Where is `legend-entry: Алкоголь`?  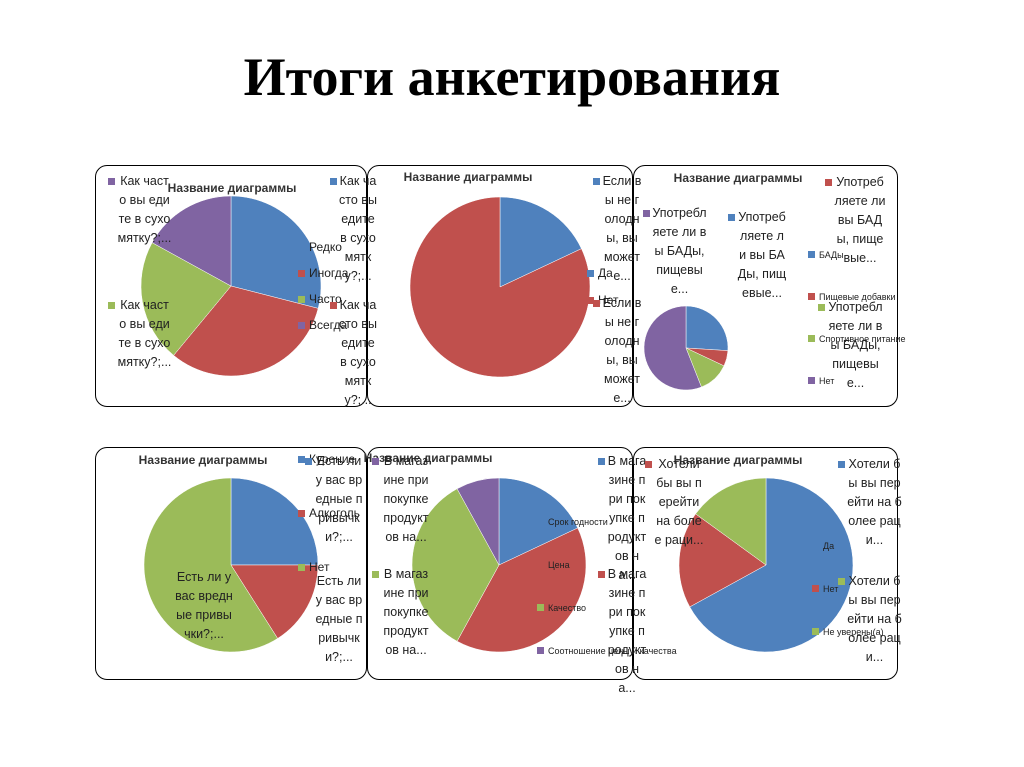
legend-entry: Алкоголь is located at coordinates (329, 513).